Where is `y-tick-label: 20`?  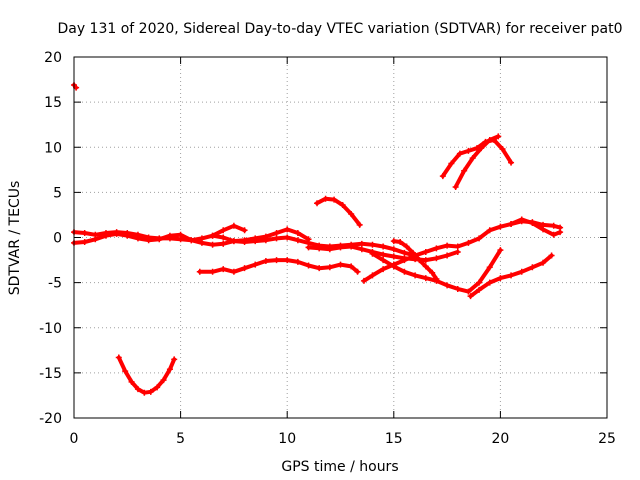
y-tick-label: 20 is located at coordinates (53, 58).